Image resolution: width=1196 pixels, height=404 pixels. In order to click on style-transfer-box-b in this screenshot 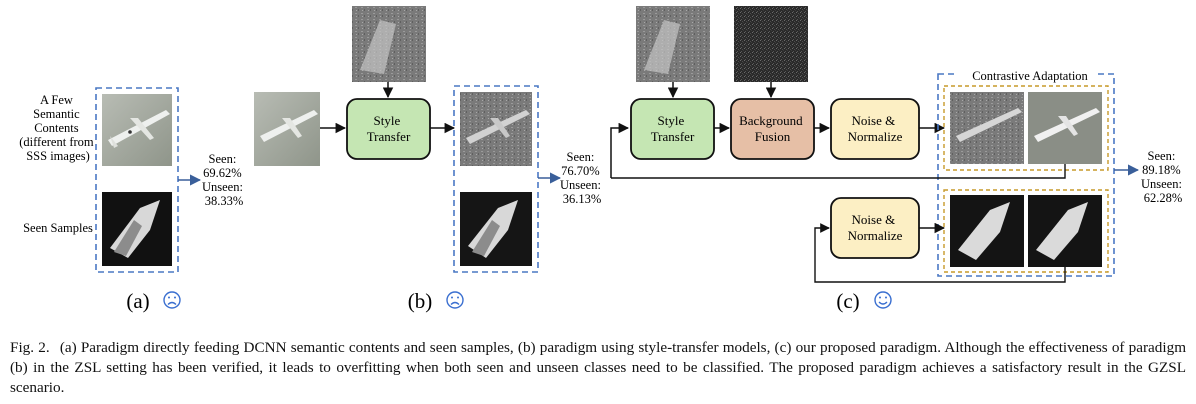, I will do `click(388, 129)`.